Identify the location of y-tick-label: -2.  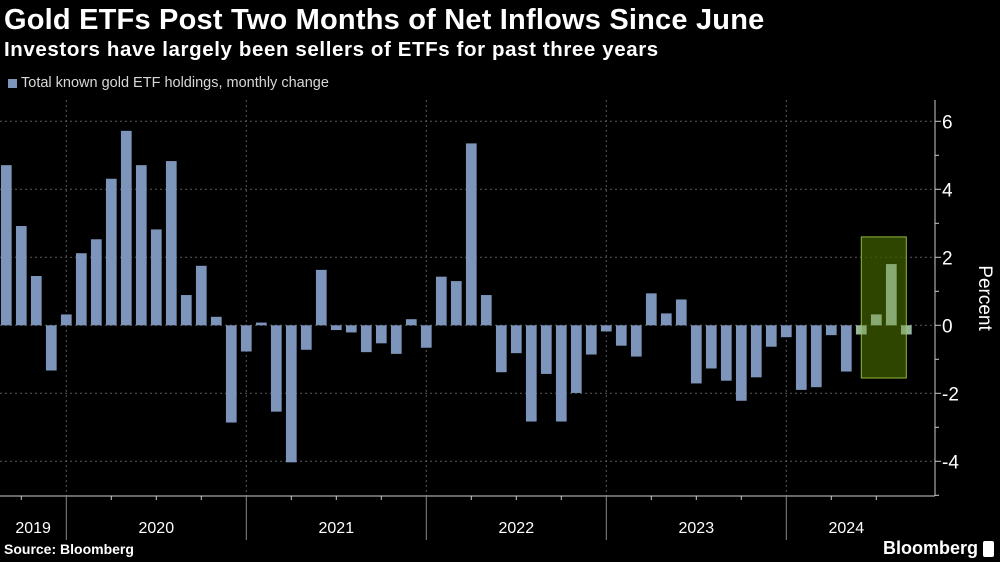
(950, 394).